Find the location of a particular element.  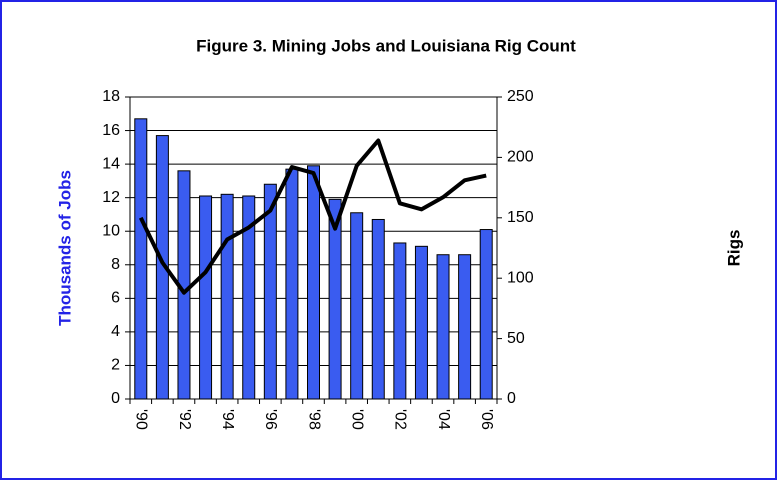

y2-tick-label: 250 is located at coordinates (520, 96).